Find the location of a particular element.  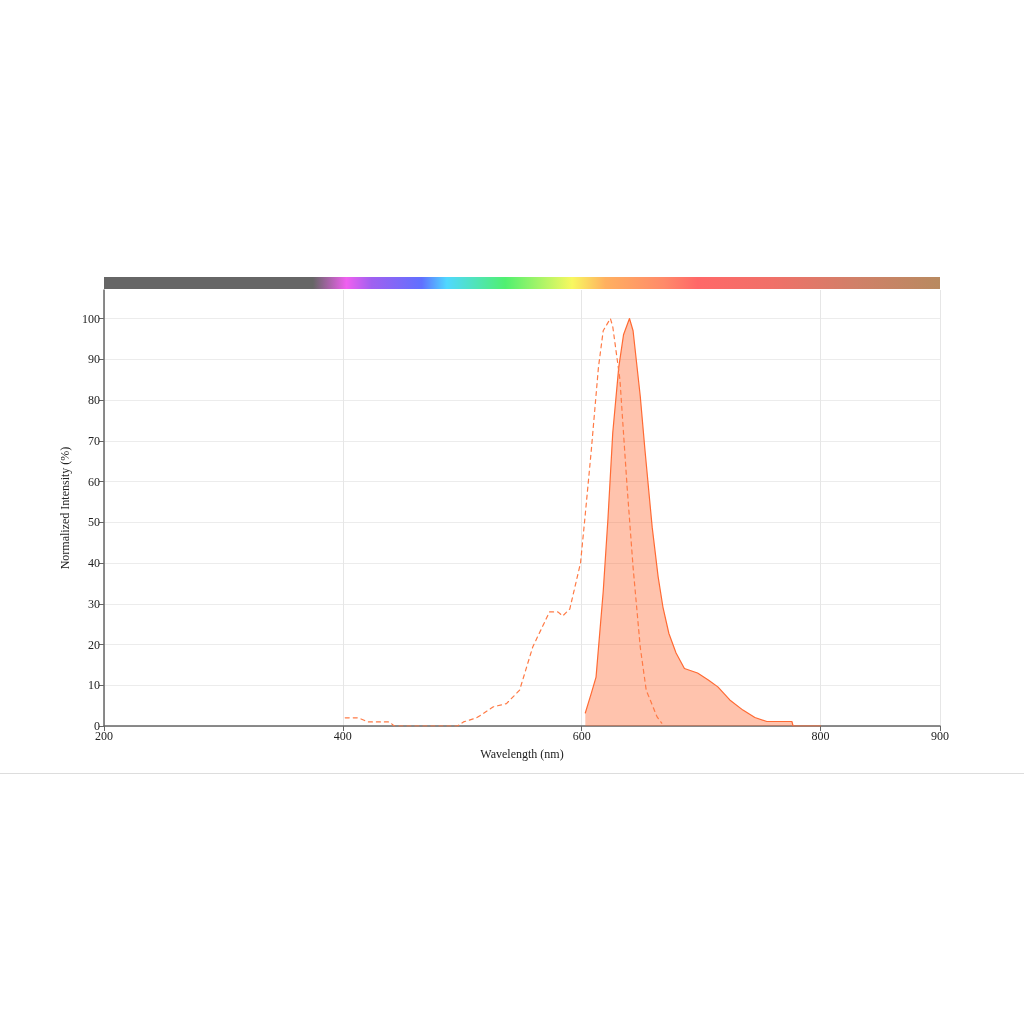

y-tick-label: 80 is located at coordinates (94, 400).